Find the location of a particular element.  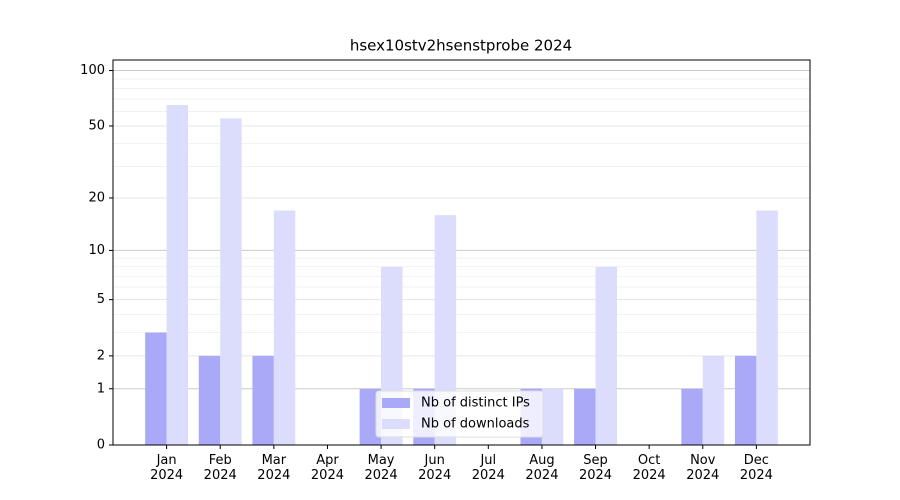

x-tick-label: Feb 2024 is located at coordinates (220, 468).